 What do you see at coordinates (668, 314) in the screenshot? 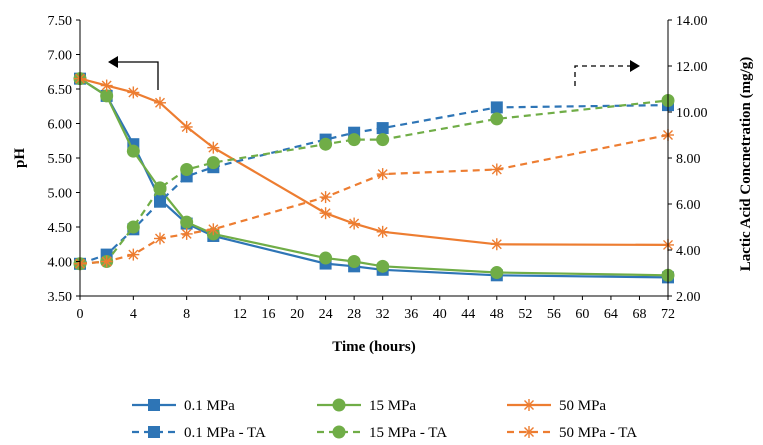
I see `x-tick-label: 72` at bounding box center [668, 314].